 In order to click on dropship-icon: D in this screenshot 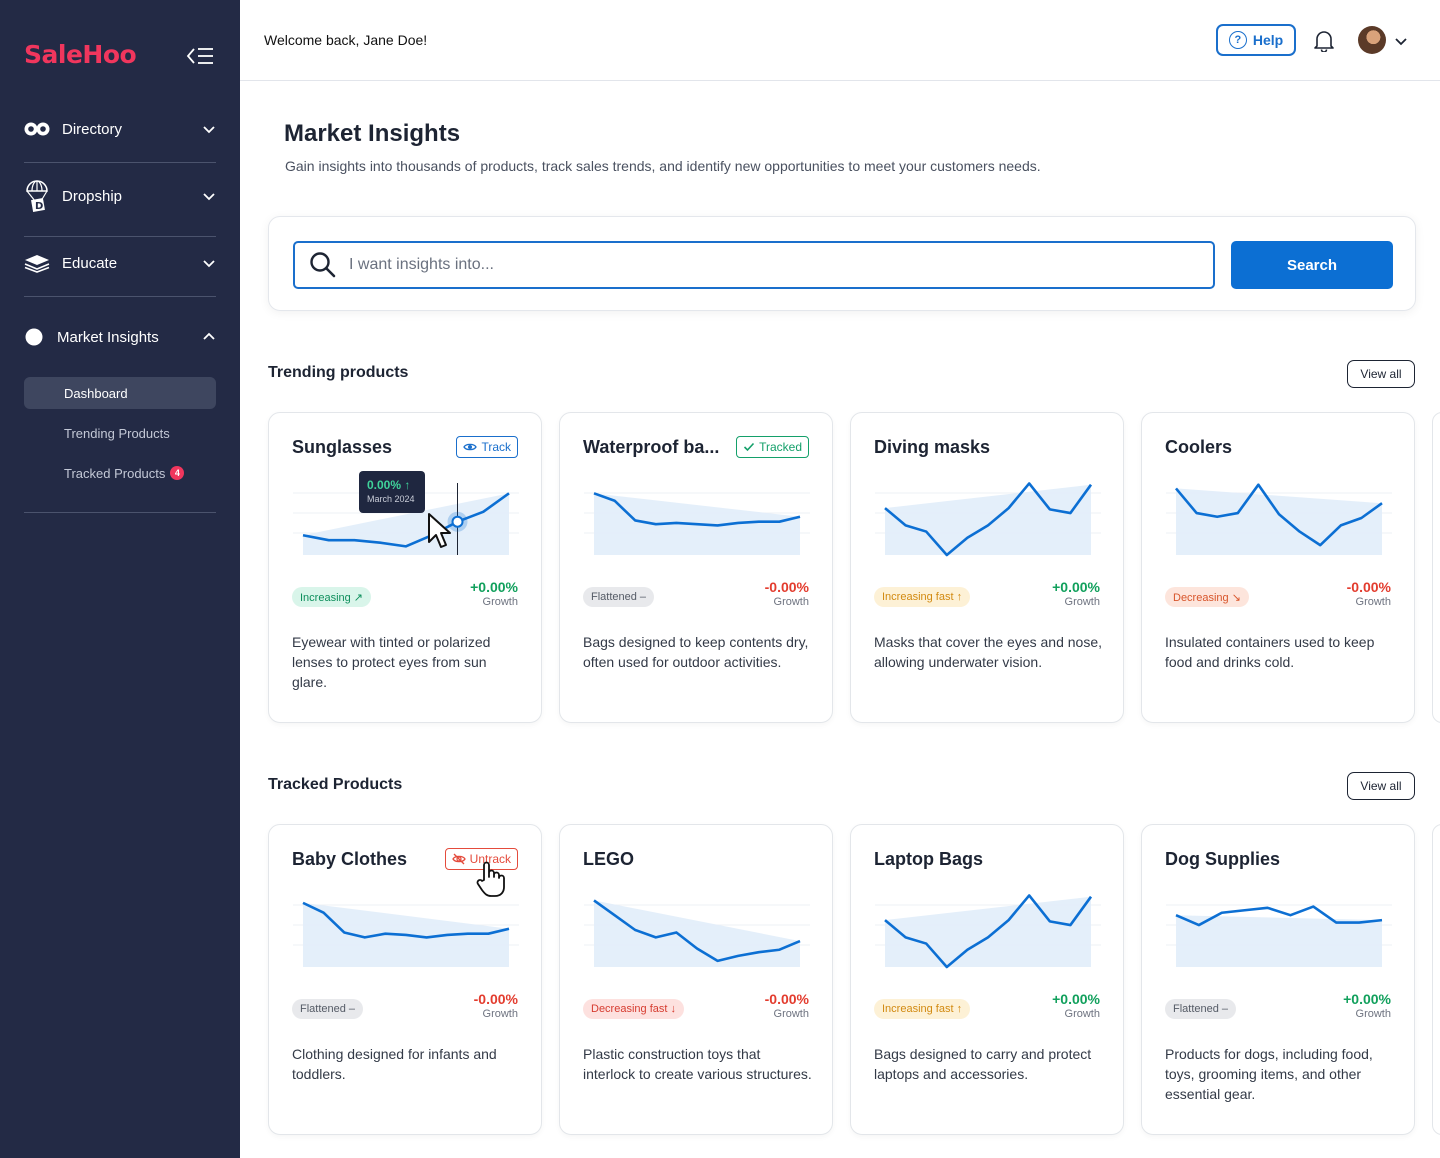, I will do `click(37, 196)`.